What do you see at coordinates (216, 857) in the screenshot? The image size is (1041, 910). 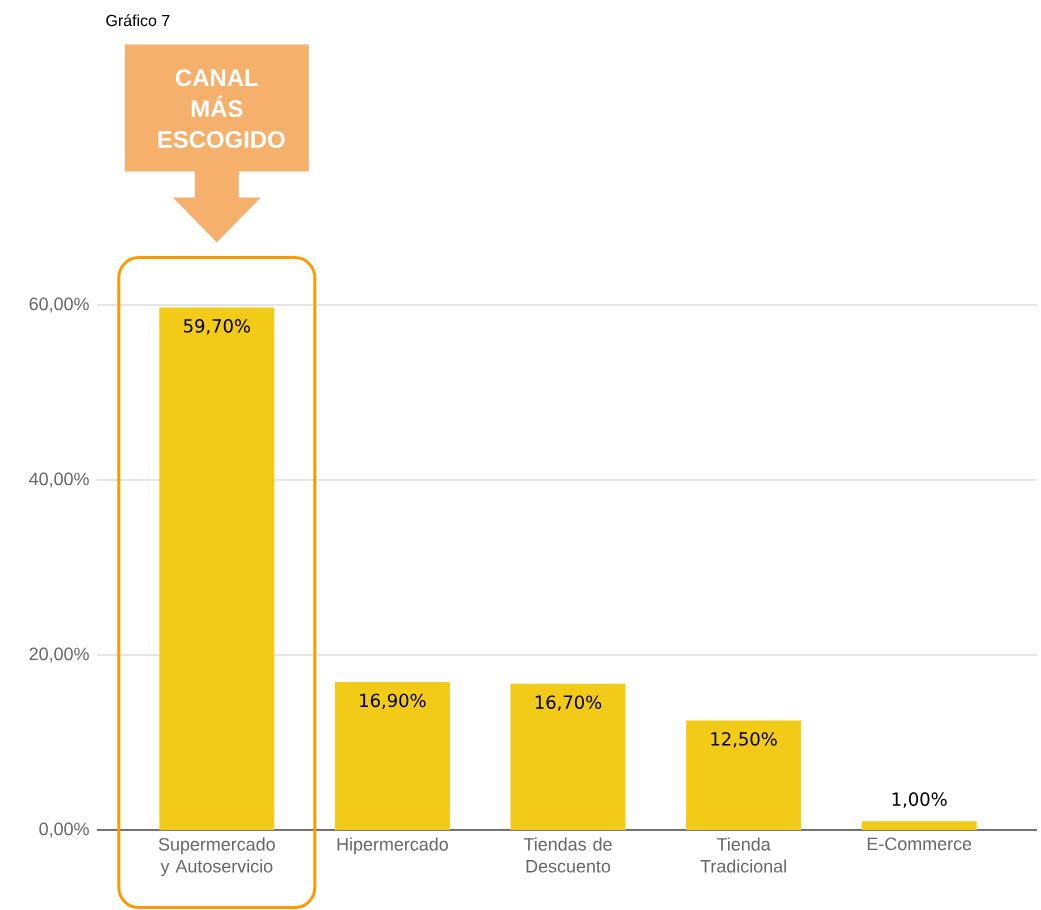 I see `x-tick-label: Supermercado y Autoservicio` at bounding box center [216, 857].